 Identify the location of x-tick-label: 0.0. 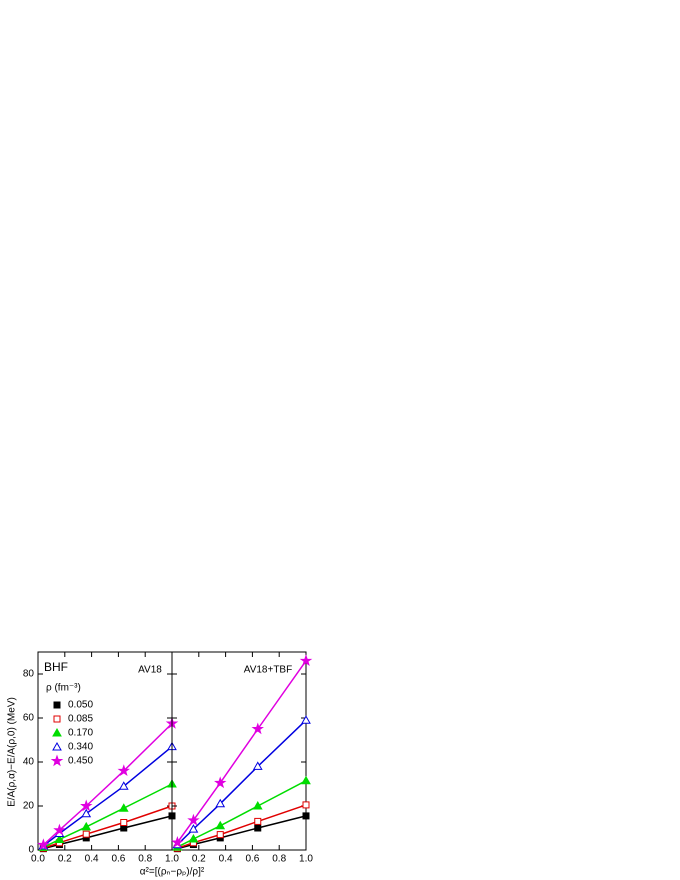
(38, 859).